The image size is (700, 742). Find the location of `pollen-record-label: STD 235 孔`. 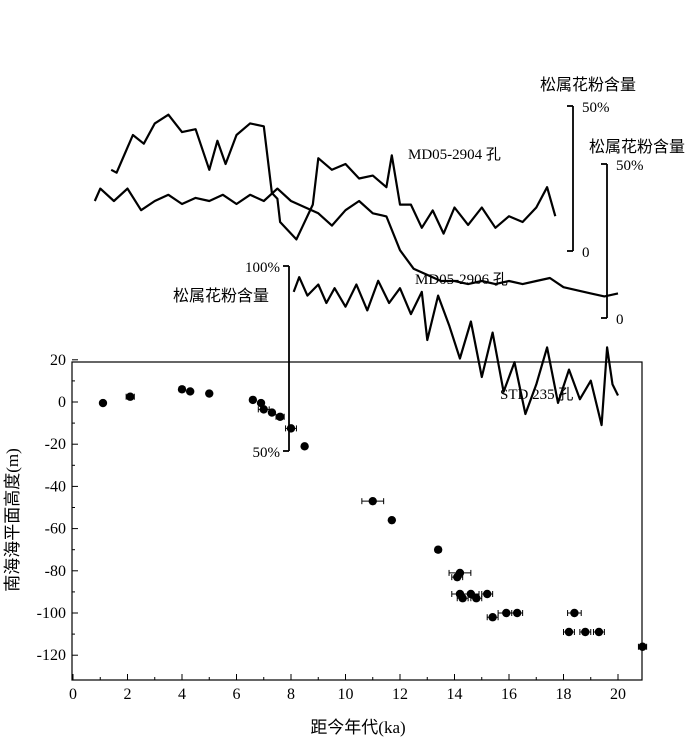

pollen-record-label: STD 235 孔 is located at coordinates (536, 394).